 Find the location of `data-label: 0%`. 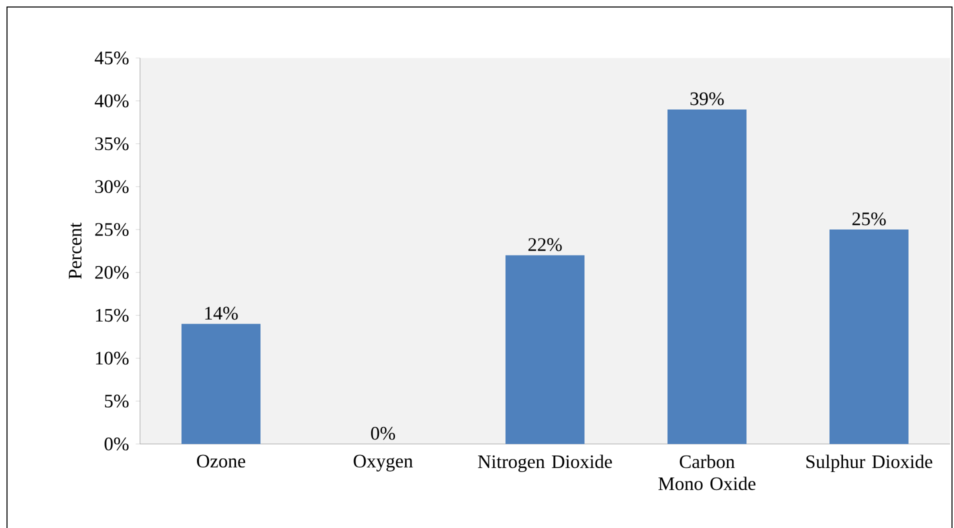

data-label: 0% is located at coordinates (383, 433).